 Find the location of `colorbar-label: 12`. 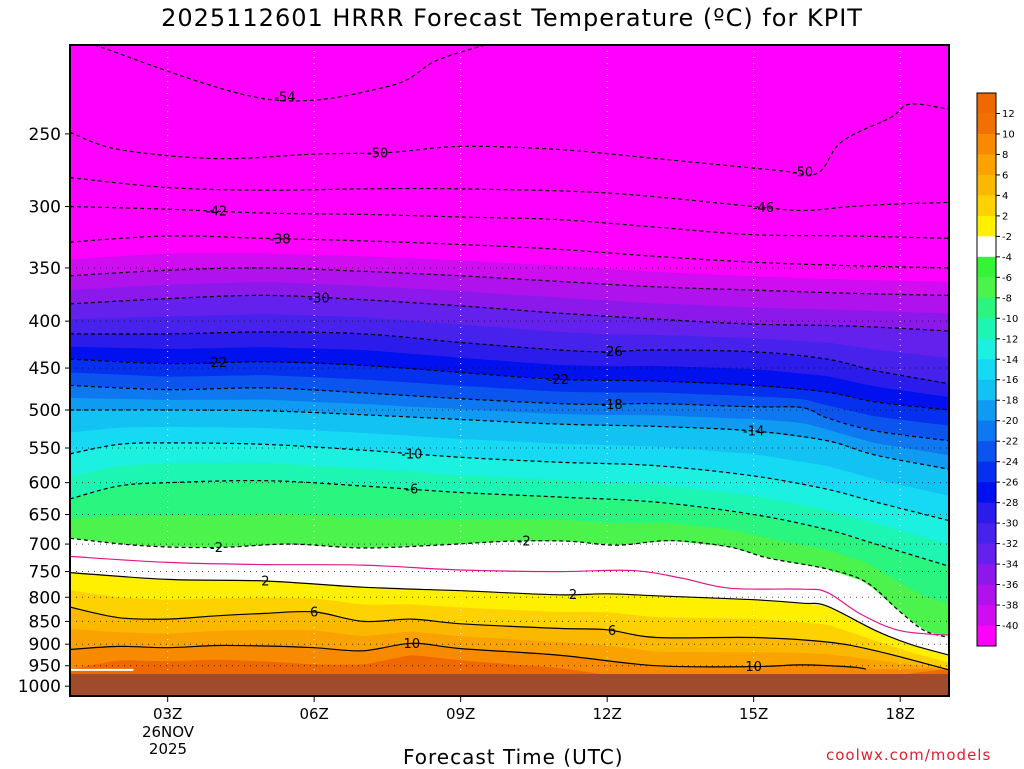

colorbar-label: 12 is located at coordinates (1008, 114).